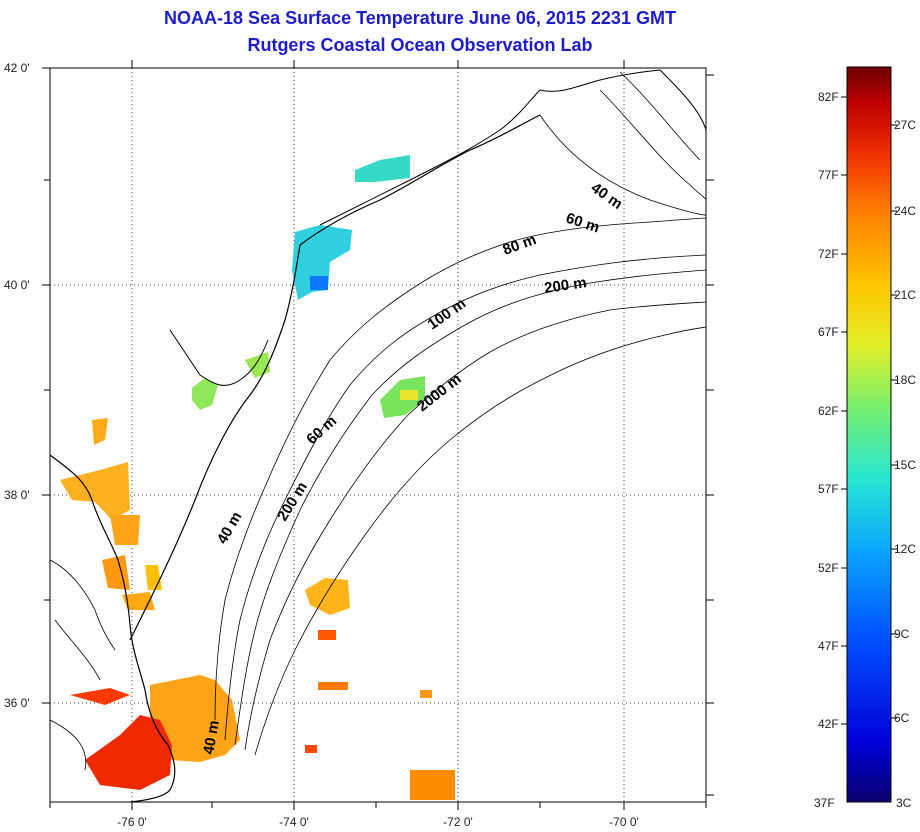  Describe the element at coordinates (902, 718) in the screenshot. I see `cb-c-6: 6C` at that location.